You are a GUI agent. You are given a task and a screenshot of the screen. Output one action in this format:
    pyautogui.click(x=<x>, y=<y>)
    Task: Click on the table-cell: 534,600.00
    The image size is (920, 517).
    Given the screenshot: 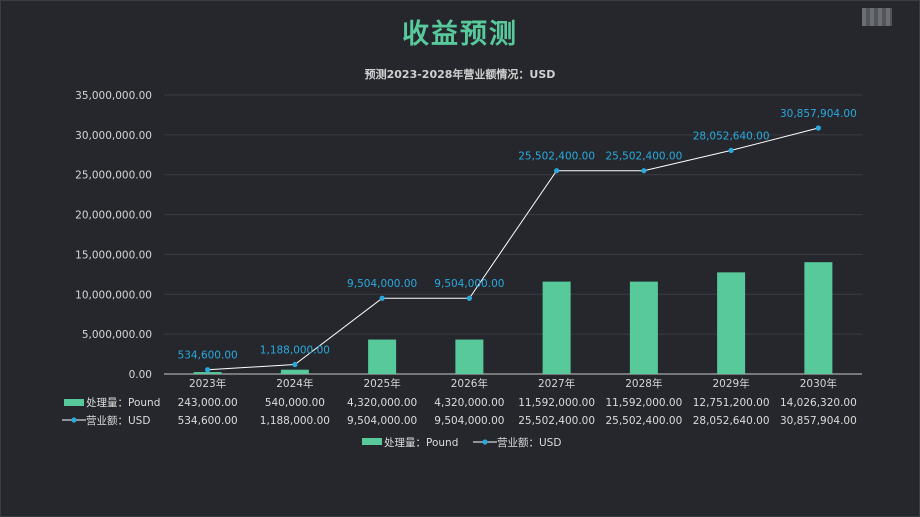 What is the action you would take?
    pyautogui.click(x=208, y=421)
    